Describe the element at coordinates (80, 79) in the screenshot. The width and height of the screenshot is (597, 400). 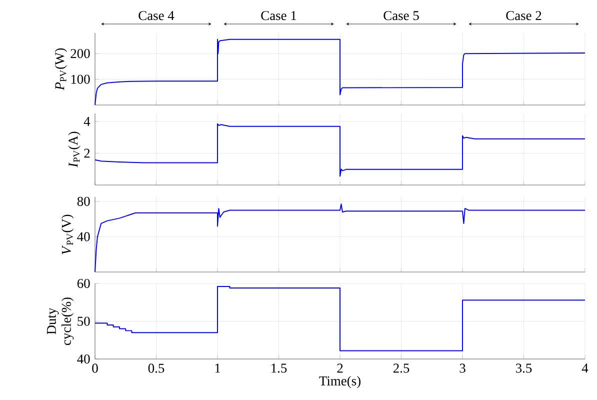
I see `y-tick-label: 100` at that location.